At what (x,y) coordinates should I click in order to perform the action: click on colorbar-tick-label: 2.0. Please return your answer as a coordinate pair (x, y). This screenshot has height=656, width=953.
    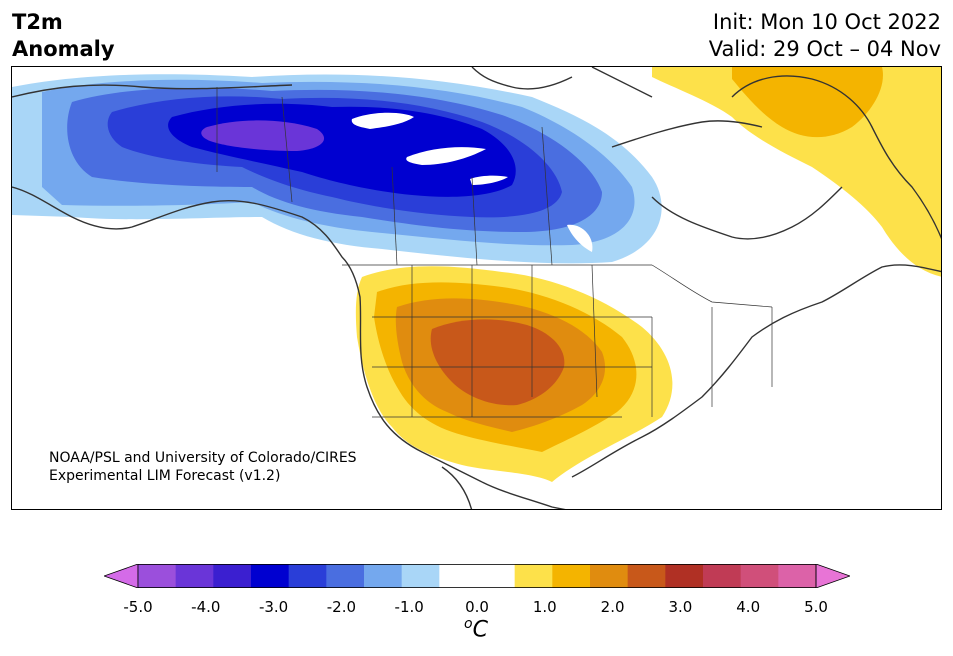
    Looking at the image, I should click on (612, 607).